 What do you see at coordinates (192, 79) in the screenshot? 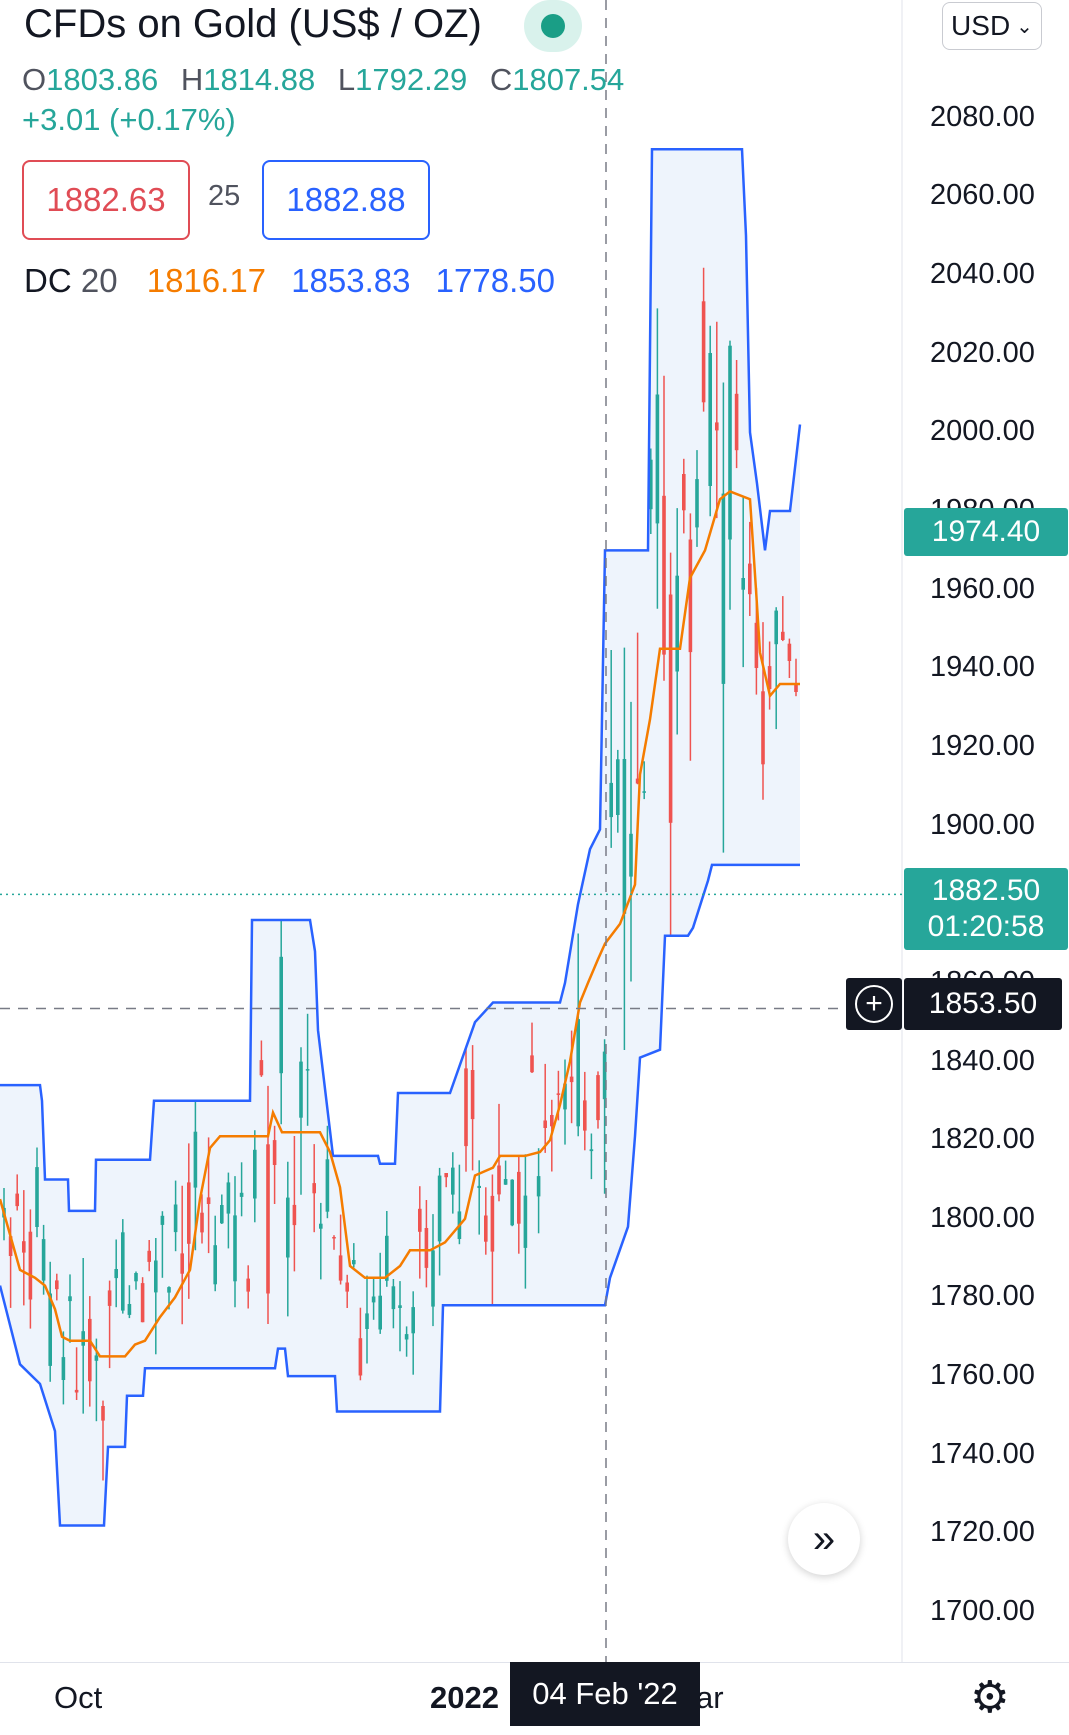
I see `ohlc-high-label: H` at bounding box center [192, 79].